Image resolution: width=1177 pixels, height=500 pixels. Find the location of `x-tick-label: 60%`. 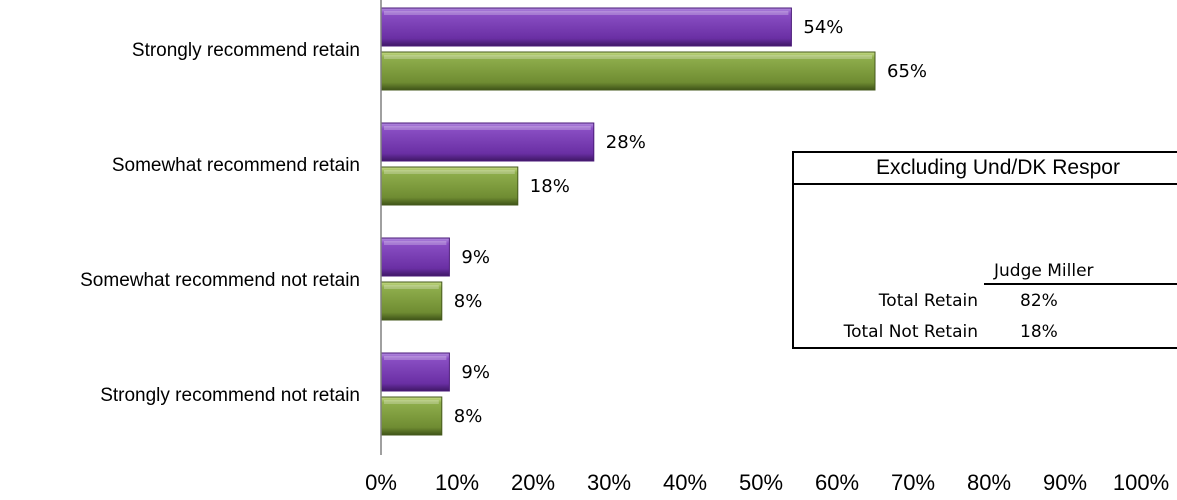

x-tick-label: 60% is located at coordinates (837, 482).